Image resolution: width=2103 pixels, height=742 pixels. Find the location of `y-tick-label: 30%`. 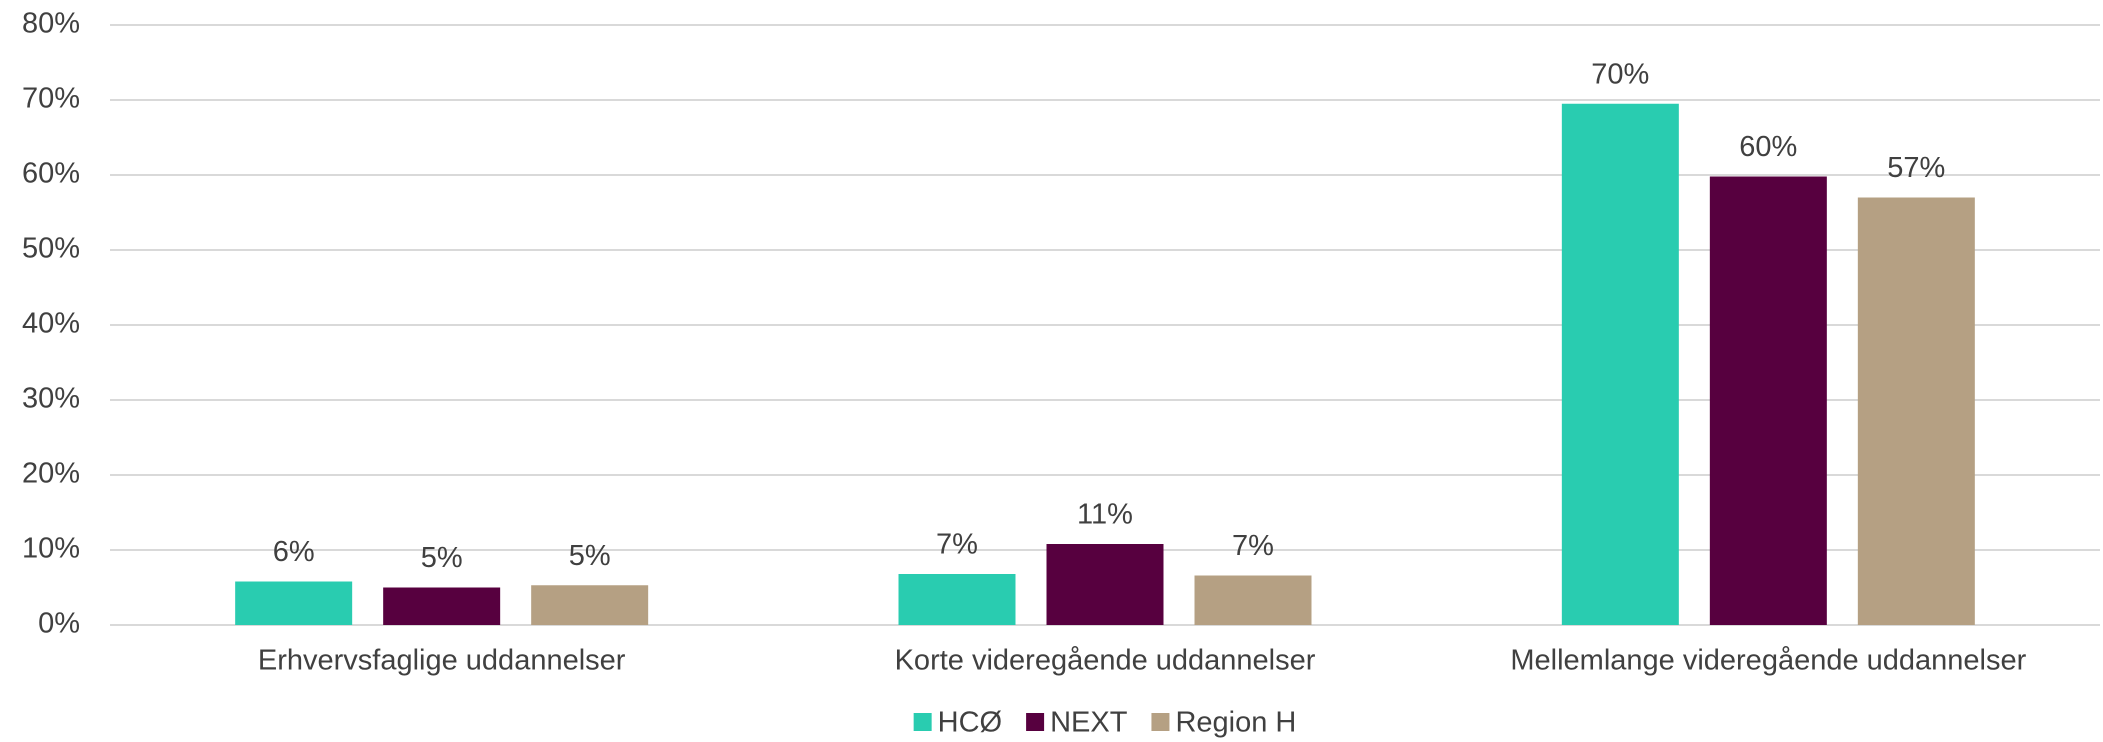

y-tick-label: 30% is located at coordinates (51, 399).